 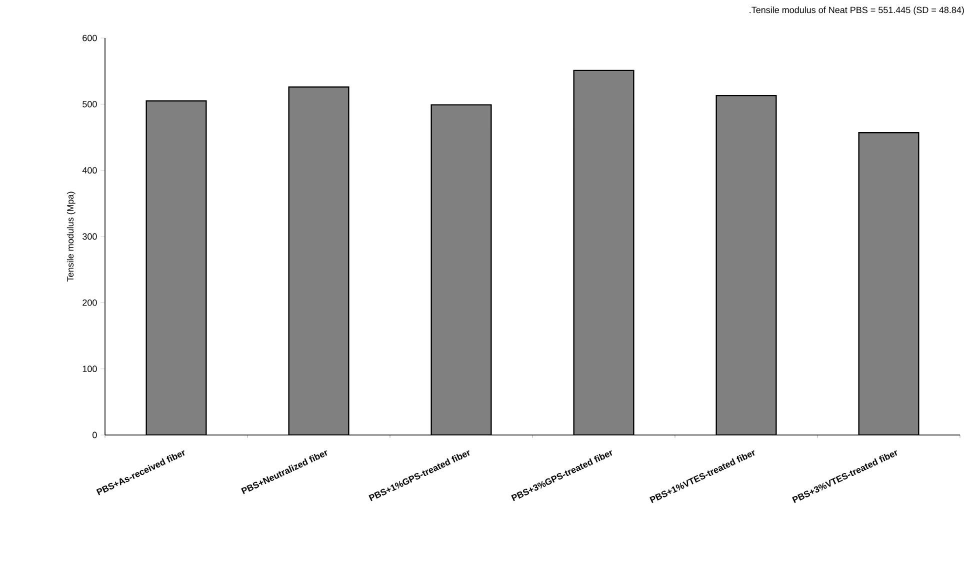 I want to click on y-tick-label: 600, so click(x=89, y=38).